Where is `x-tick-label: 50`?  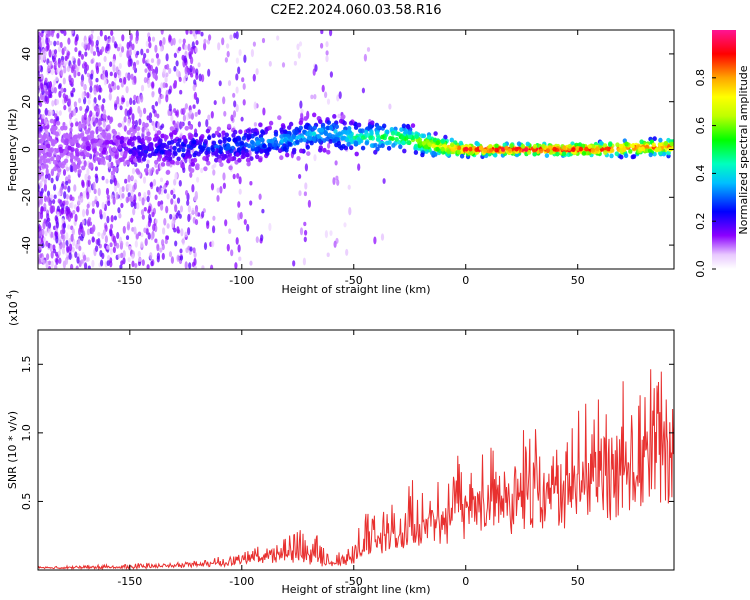 x-tick-label: 50 is located at coordinates (578, 581).